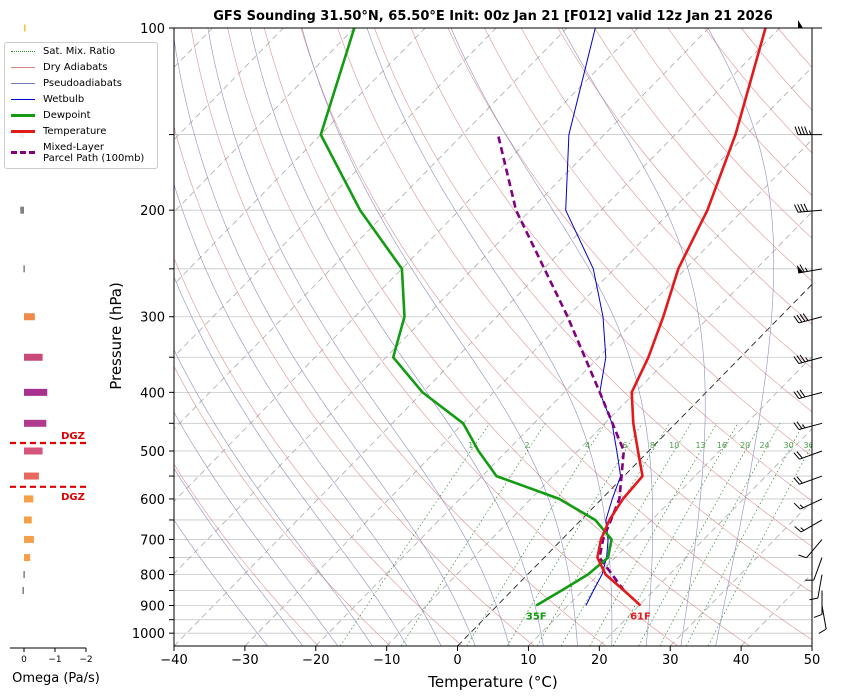 This screenshot has width=849, height=700. I want to click on legend-swatch-dewpoint, so click(23, 115).